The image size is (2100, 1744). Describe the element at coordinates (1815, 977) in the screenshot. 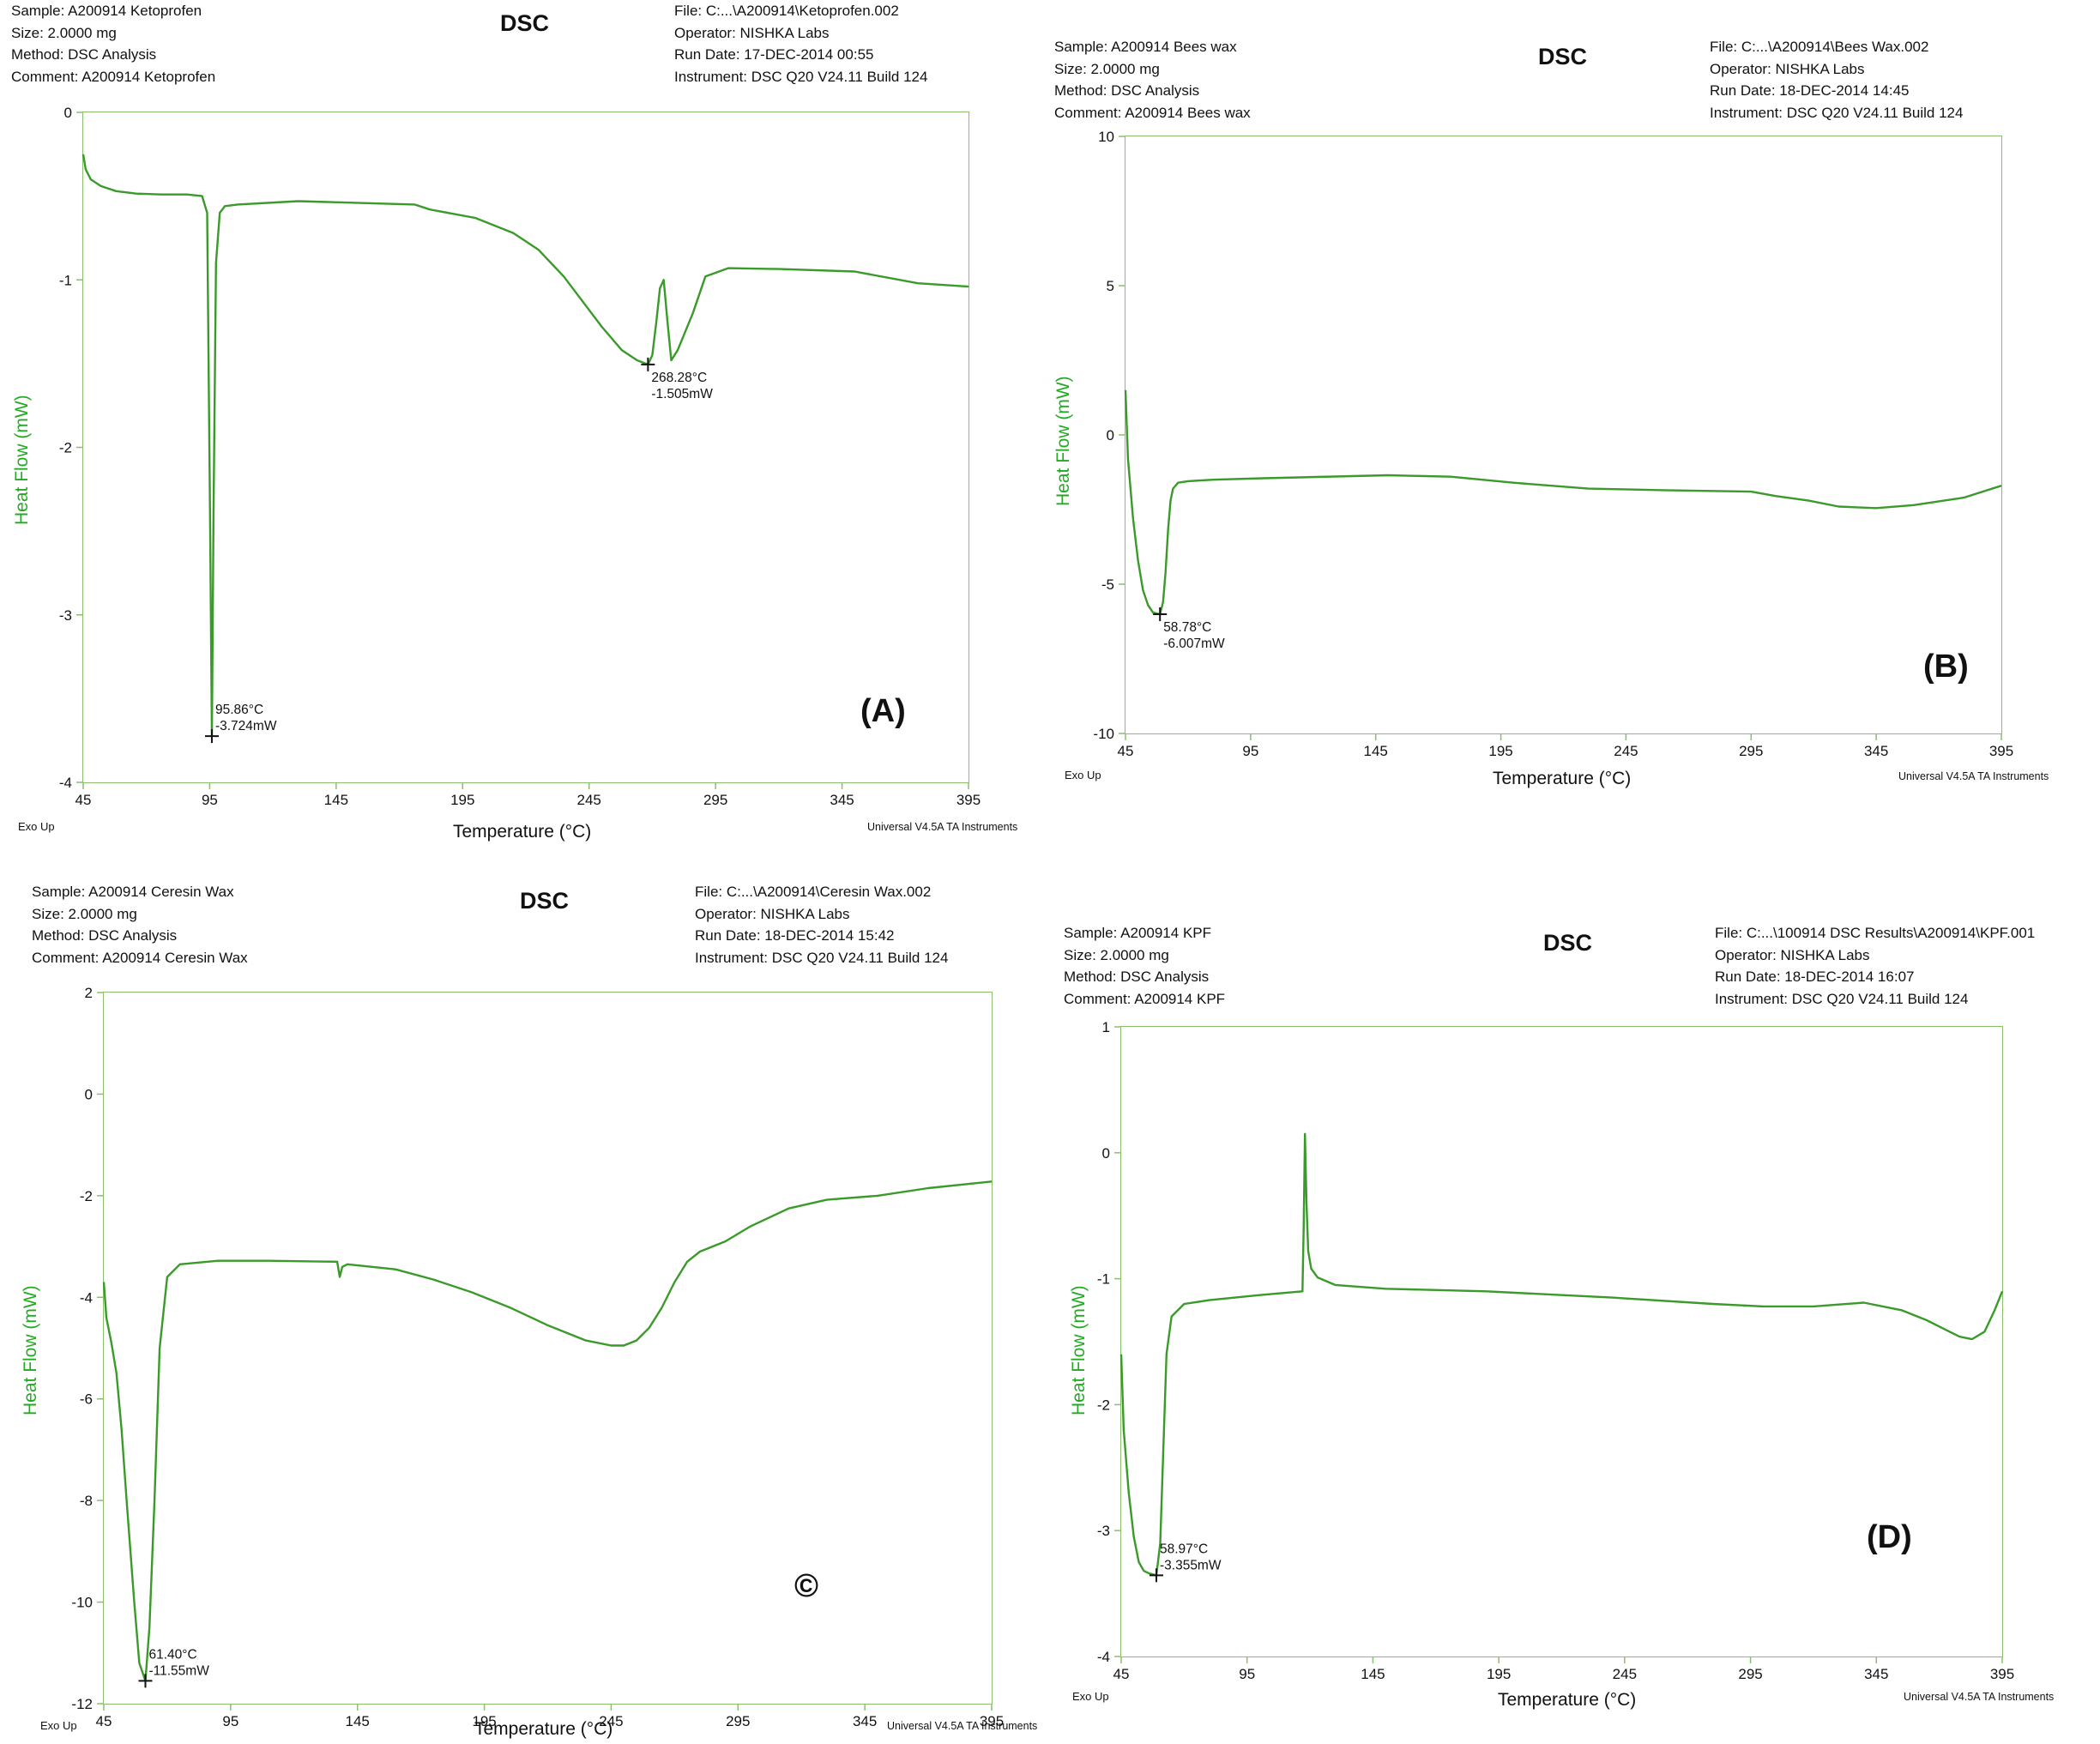

I see `run-date-line: Run Date: 18-DEC-2014 16:07` at that location.